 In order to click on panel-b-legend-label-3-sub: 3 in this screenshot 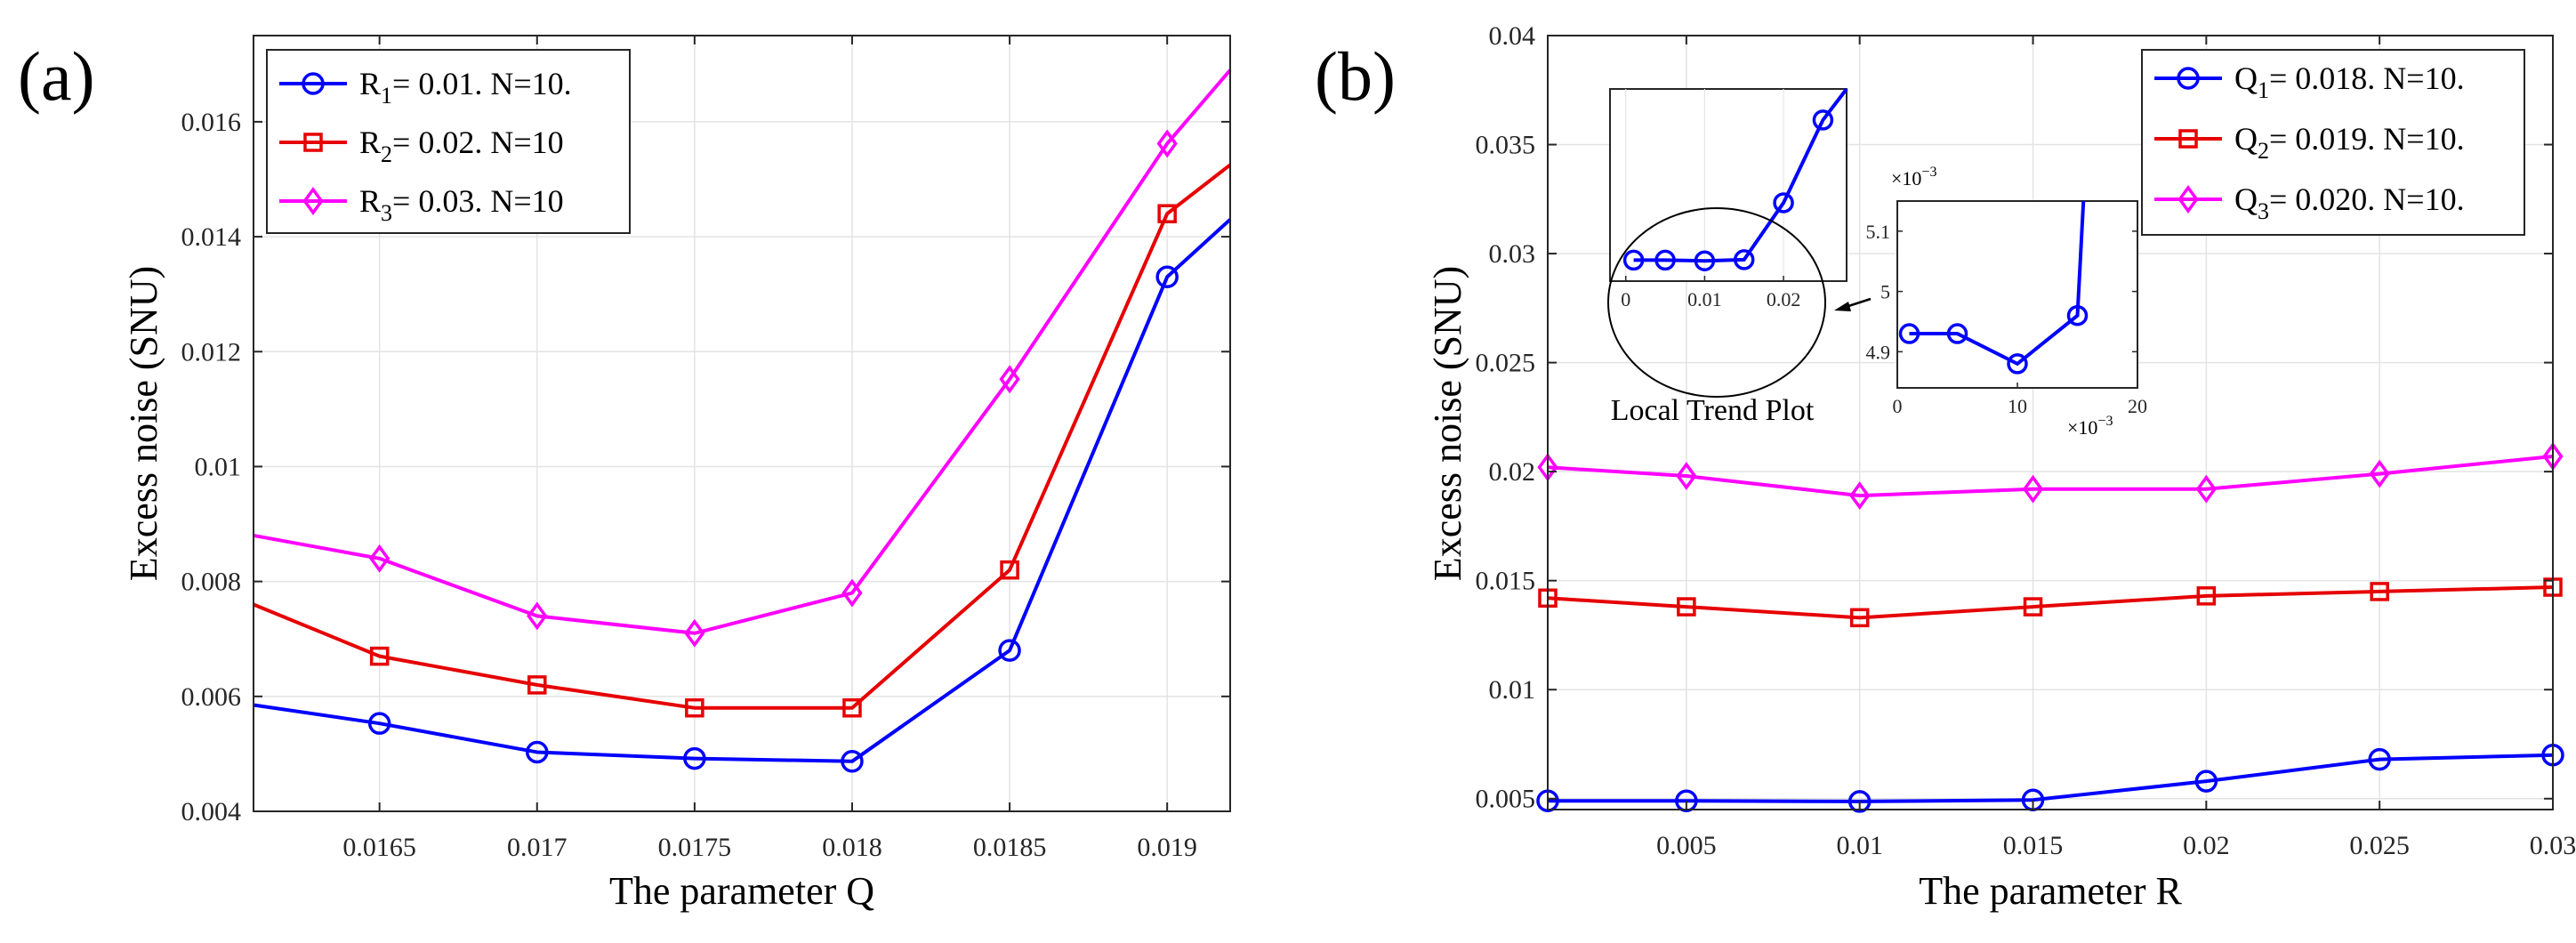, I will do `click(2263, 211)`.